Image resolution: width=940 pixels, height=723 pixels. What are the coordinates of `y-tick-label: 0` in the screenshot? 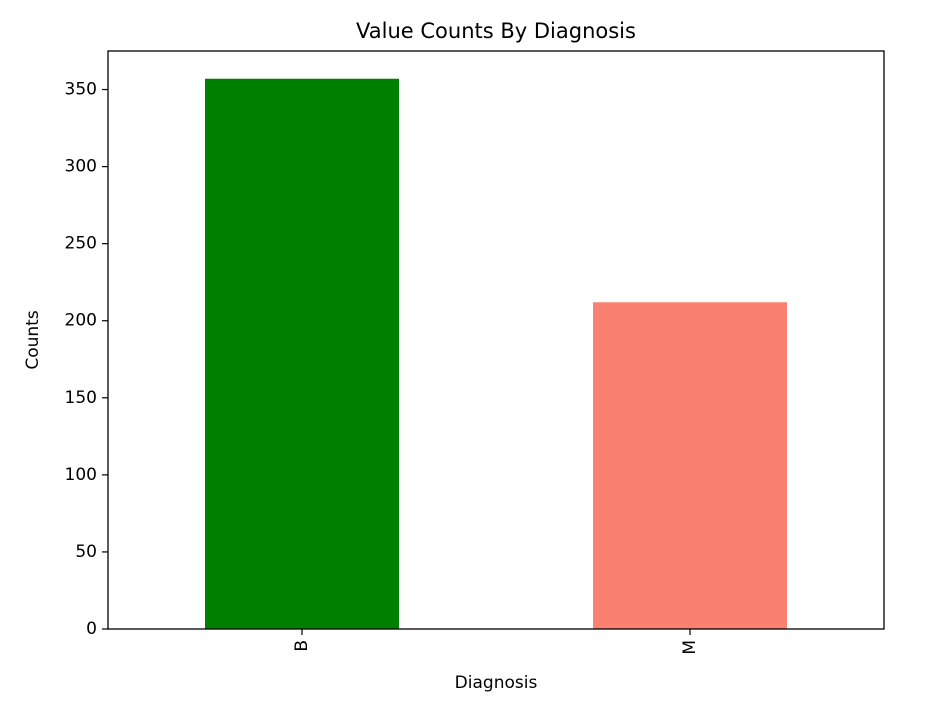 It's located at (91, 629).